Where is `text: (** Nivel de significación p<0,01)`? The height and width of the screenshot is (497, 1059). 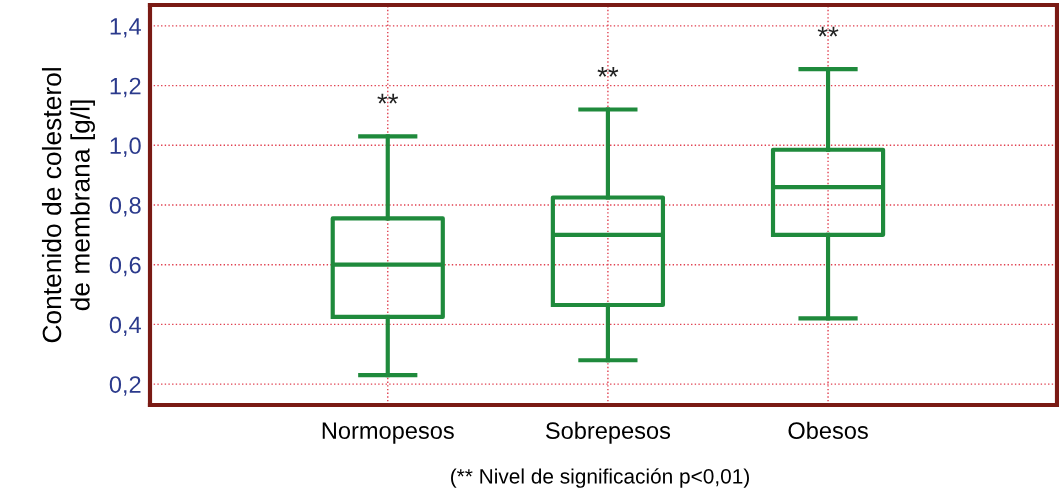 text: (** Nivel de significación p<0,01) is located at coordinates (600, 478).